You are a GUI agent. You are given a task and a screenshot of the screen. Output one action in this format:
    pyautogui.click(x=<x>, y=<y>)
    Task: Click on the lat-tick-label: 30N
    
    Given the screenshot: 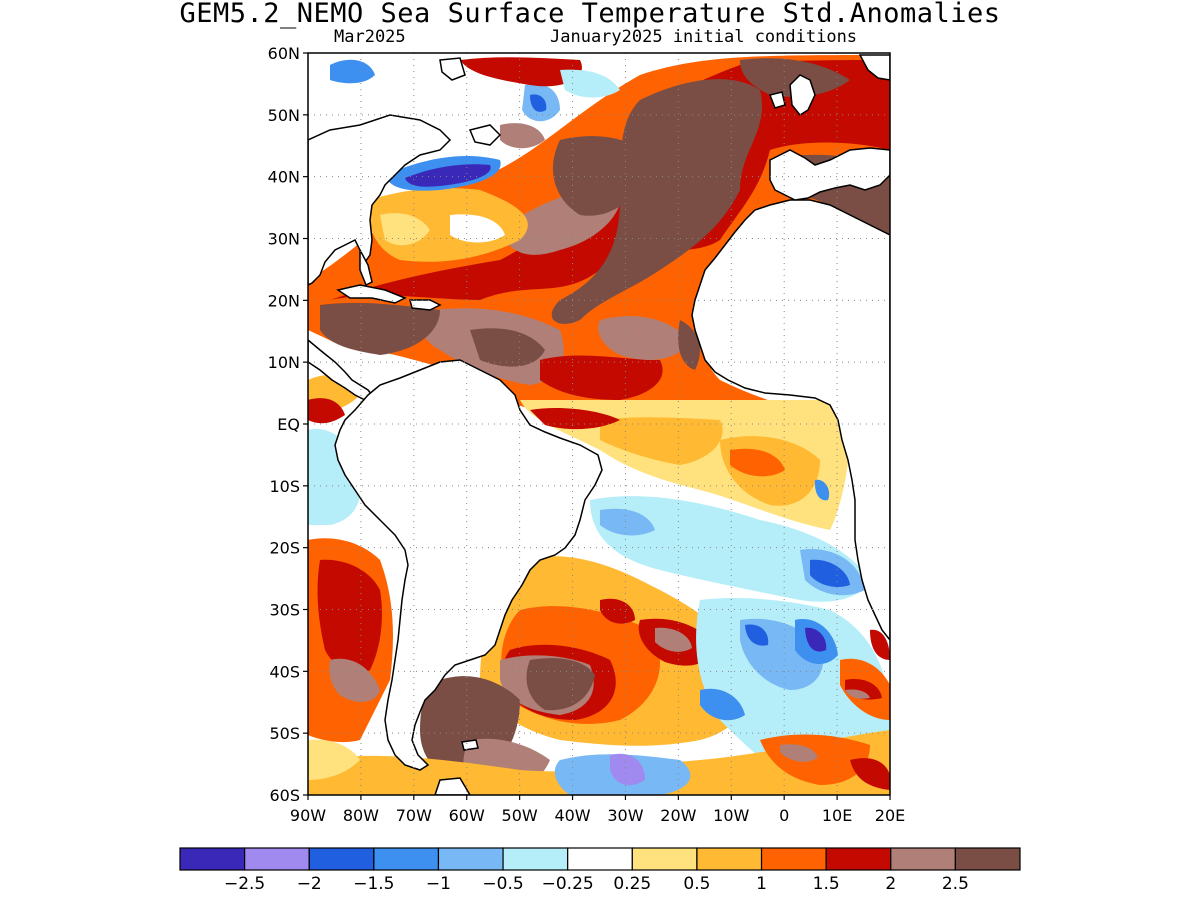 What is the action you would take?
    pyautogui.click(x=284, y=239)
    